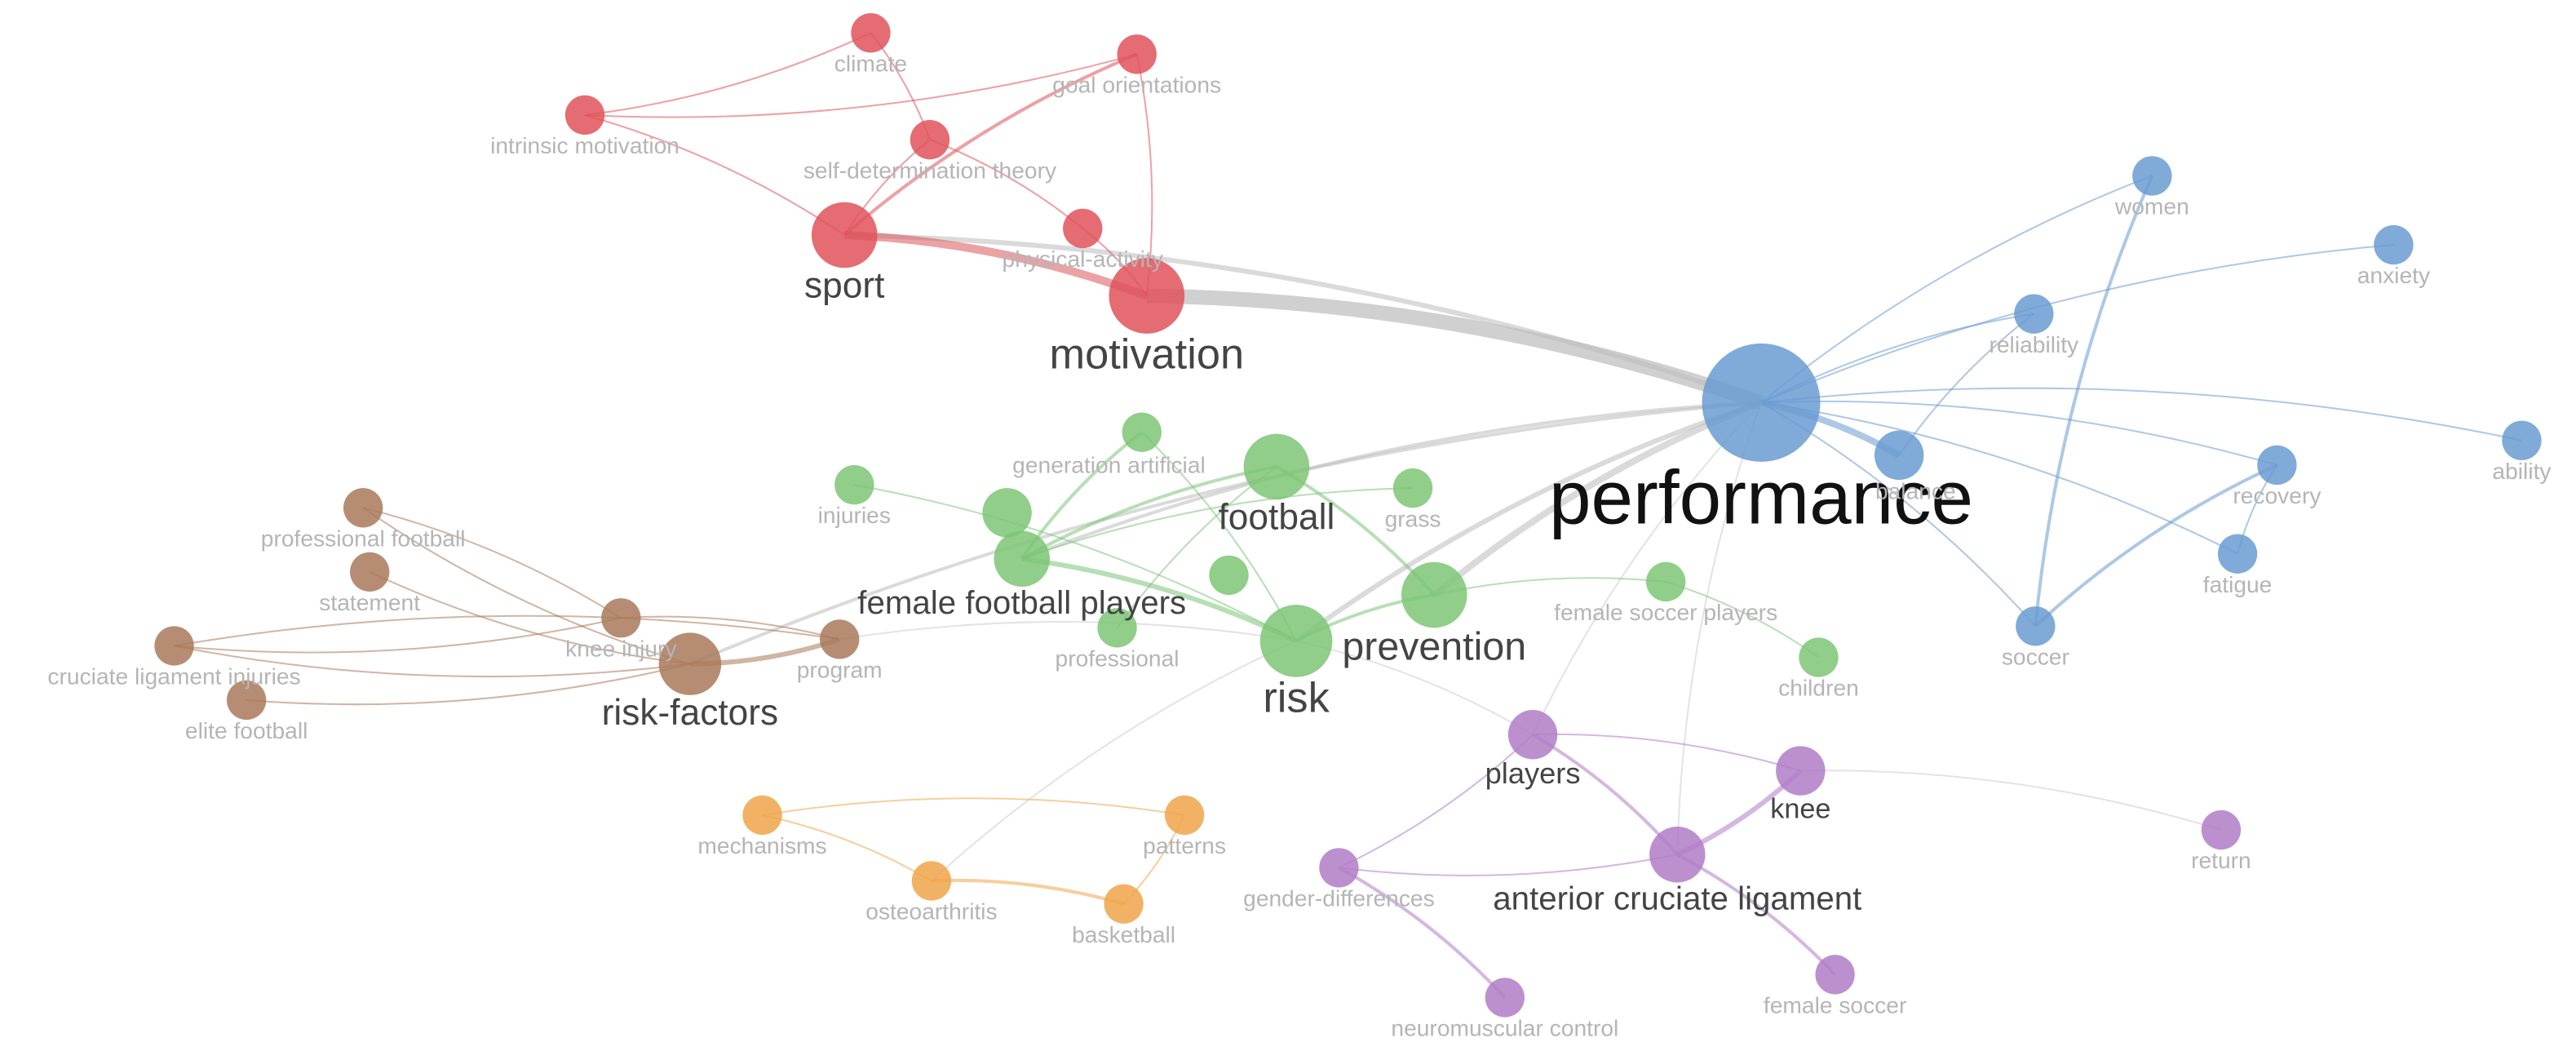 The height and width of the screenshot is (1060, 2576). What do you see at coordinates (1835, 1004) in the screenshot?
I see `node-label: female soccer` at bounding box center [1835, 1004].